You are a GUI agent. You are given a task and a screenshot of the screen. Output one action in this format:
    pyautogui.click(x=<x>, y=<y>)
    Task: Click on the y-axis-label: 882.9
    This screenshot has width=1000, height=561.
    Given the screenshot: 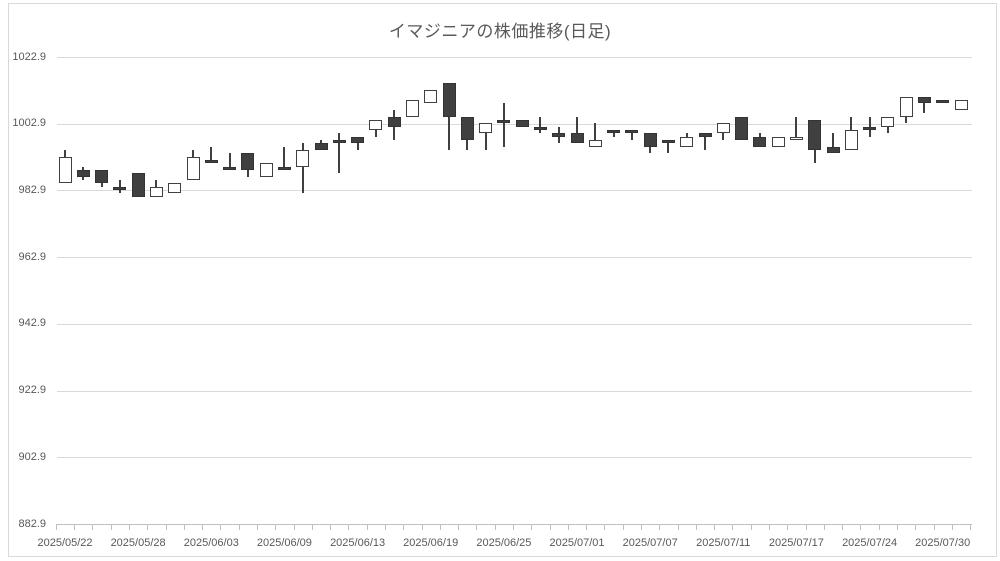 What is the action you would take?
    pyautogui.click(x=32, y=523)
    